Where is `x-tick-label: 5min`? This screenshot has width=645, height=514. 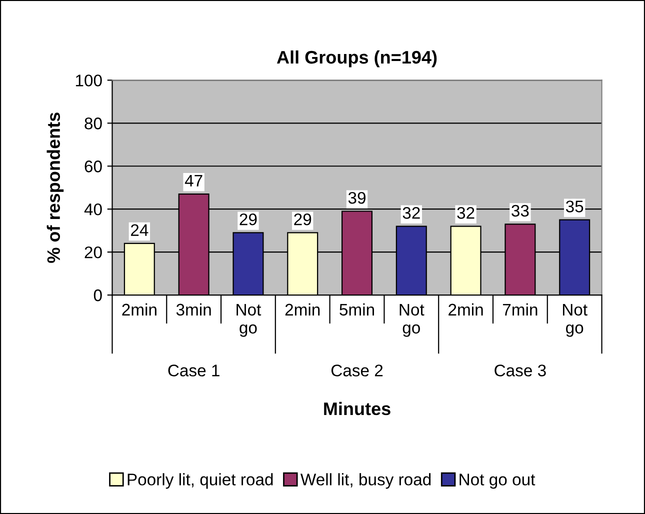
x-tick-label: 5min is located at coordinates (357, 309).